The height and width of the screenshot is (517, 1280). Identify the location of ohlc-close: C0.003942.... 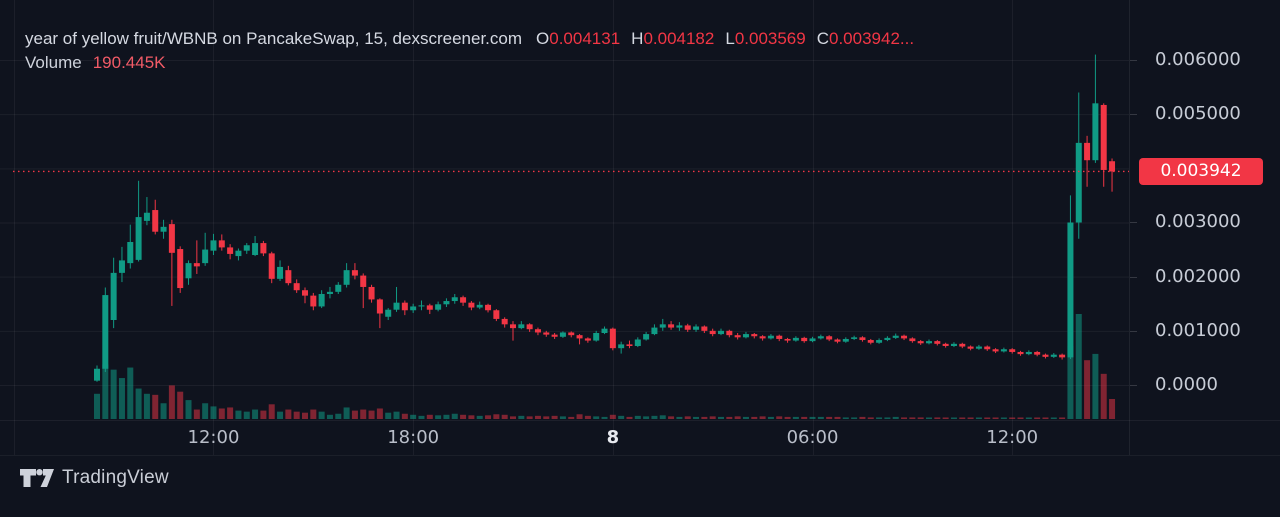
(865, 39).